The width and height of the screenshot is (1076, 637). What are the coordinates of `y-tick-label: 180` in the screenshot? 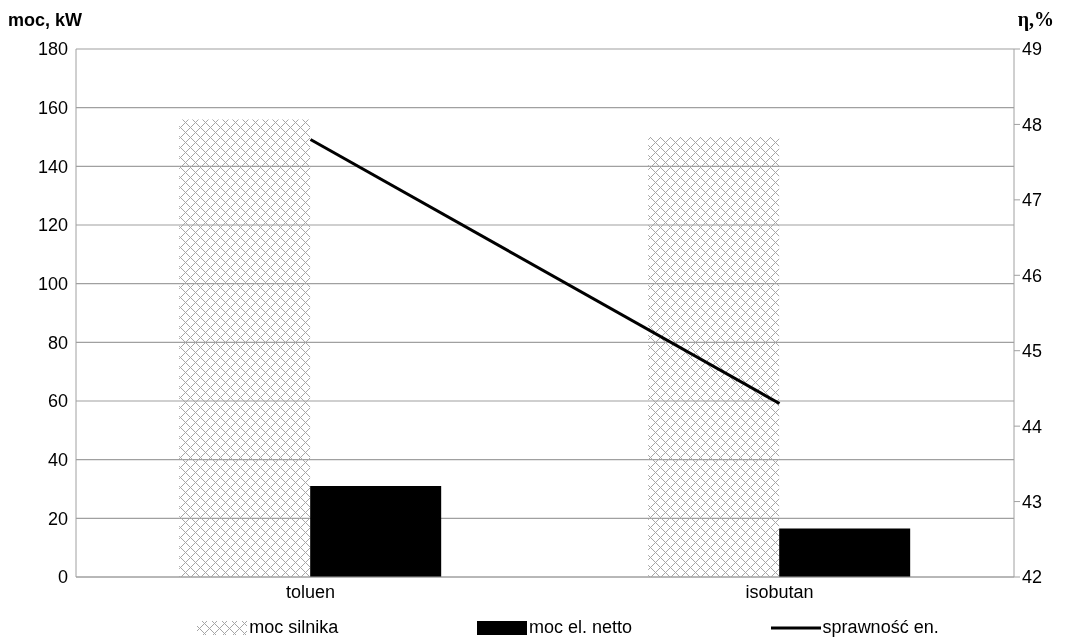 It's located at (52, 49).